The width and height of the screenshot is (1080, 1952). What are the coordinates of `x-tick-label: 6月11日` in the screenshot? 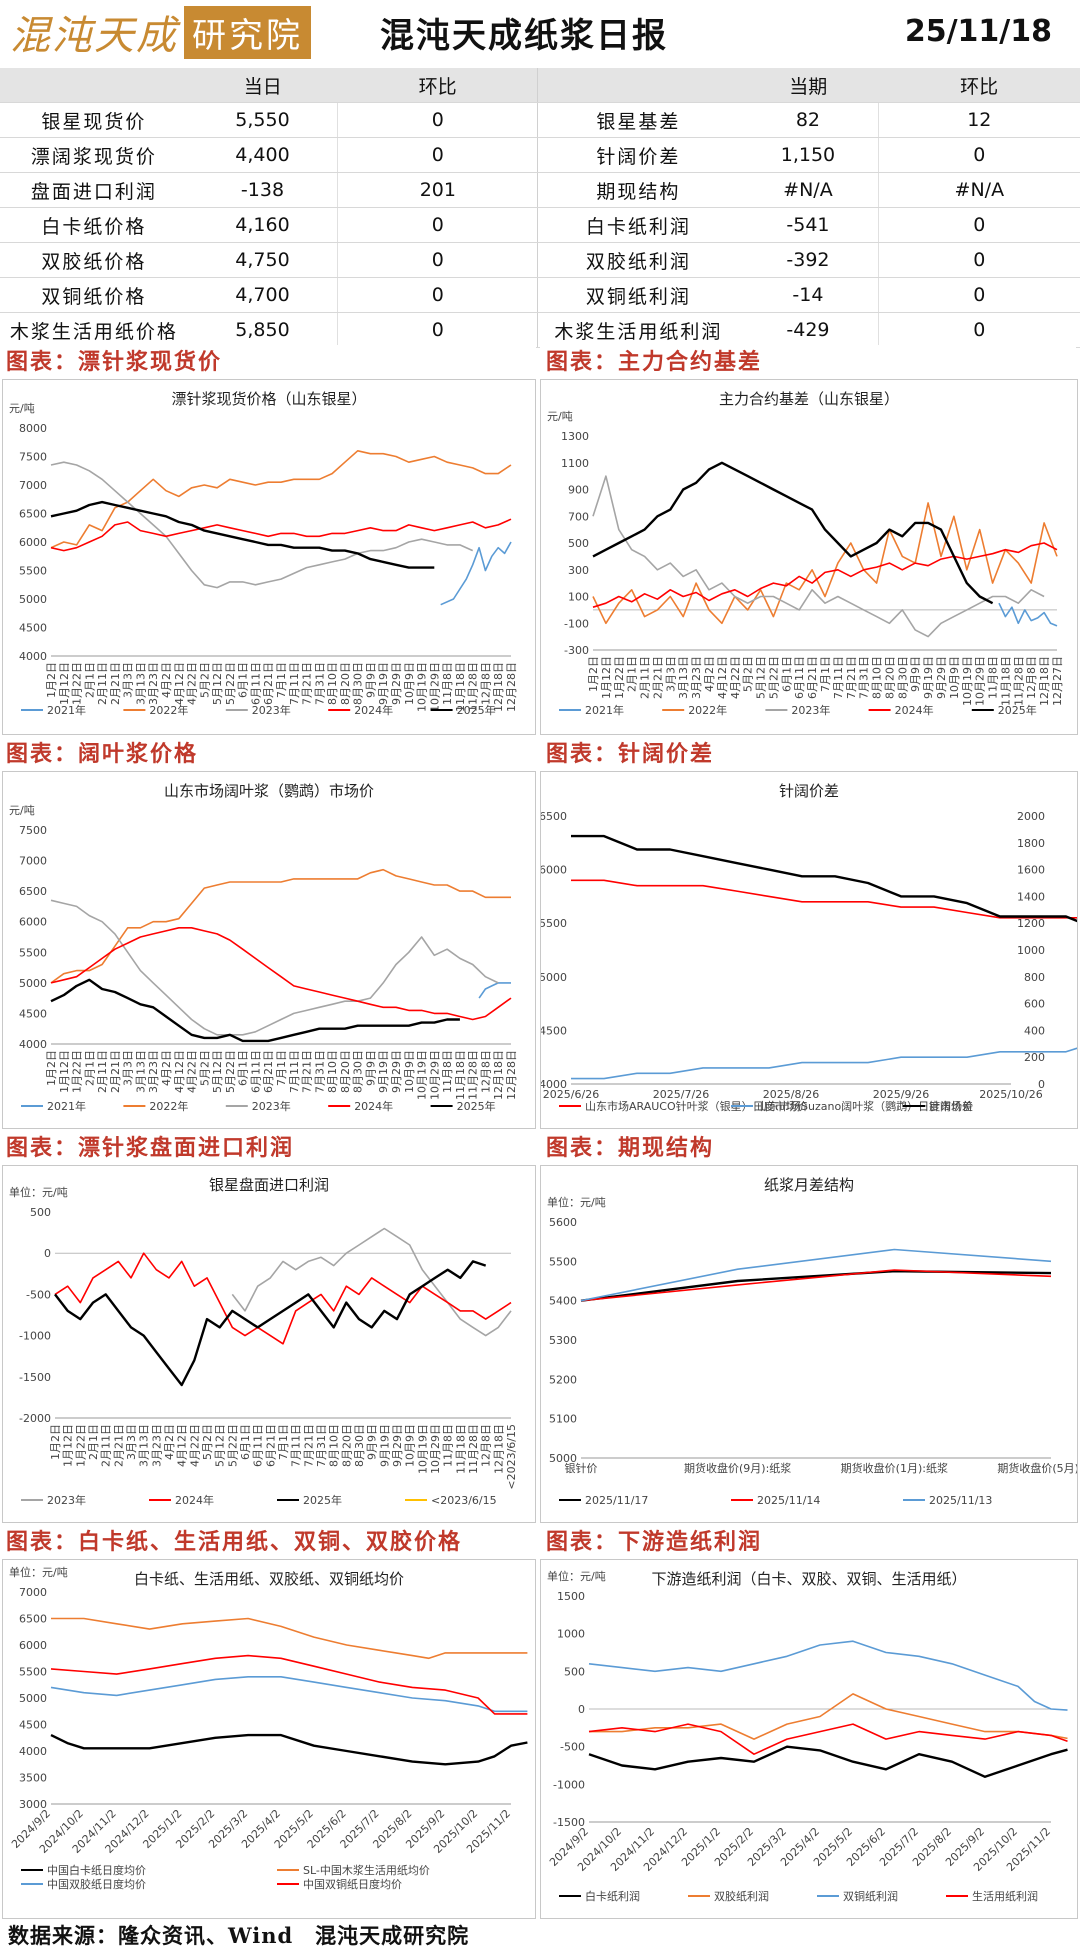 It's located at (255, 683).